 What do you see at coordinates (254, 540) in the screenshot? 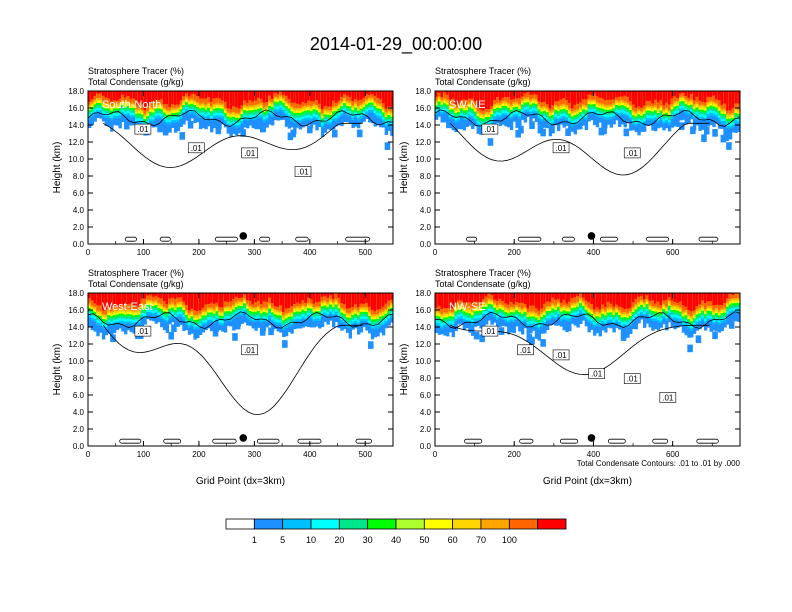
I see `colorbar-label: 1` at bounding box center [254, 540].